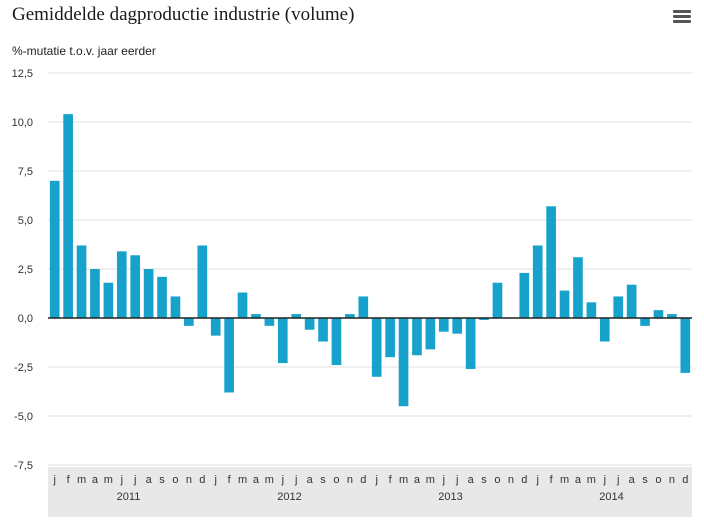 Image resolution: width=704 pixels, height=522 pixels. I want to click on y-axis-label: %-mutatie t.o.v. jaar eerder, so click(84, 51).